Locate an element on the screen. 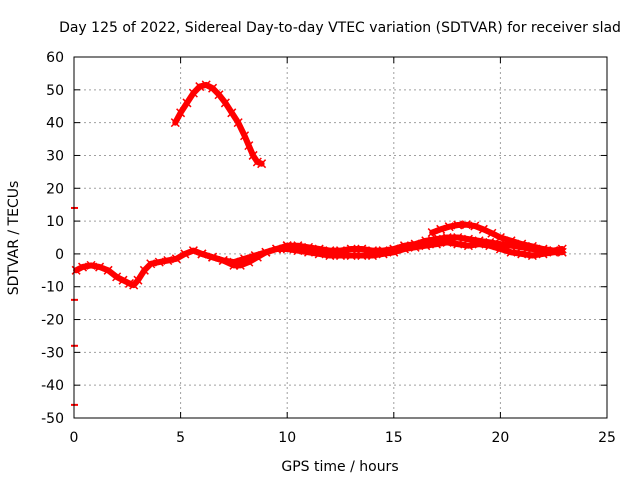 This screenshot has width=640, height=480. x-axis-label: GPS time / hours is located at coordinates (339, 467).